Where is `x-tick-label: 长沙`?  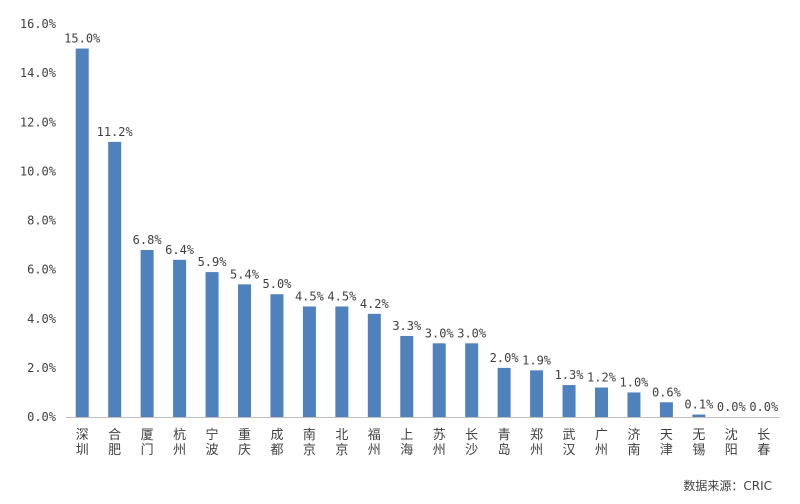 x-tick-label: 长沙 is located at coordinates (471, 443).